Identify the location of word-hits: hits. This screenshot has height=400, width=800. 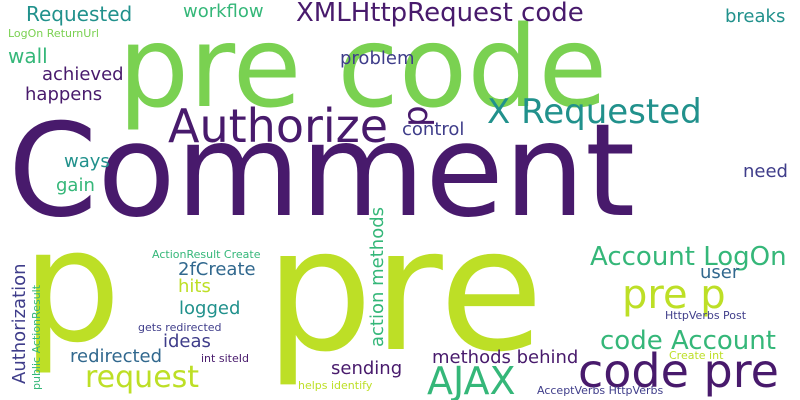
(194, 286).